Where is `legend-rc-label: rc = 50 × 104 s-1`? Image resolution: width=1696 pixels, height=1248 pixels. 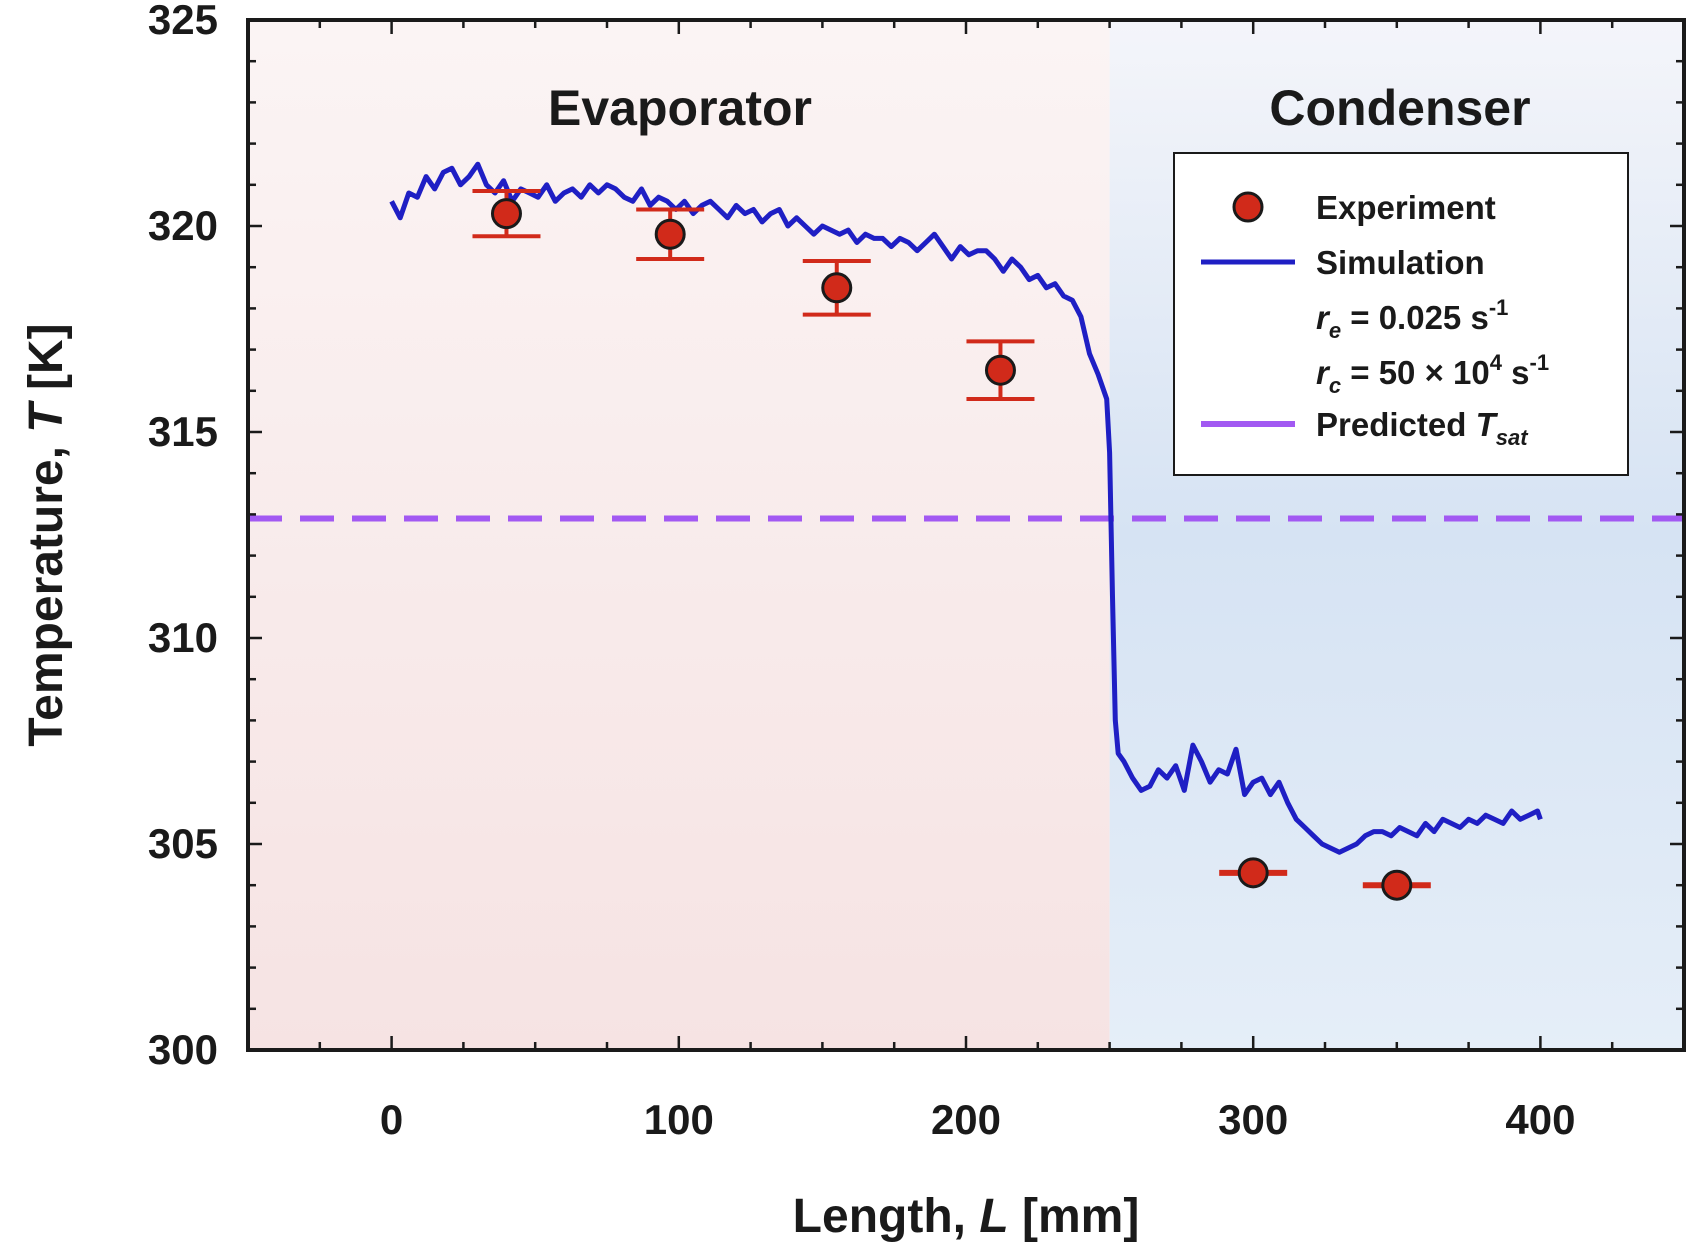 legend-rc-label: rc = 50 × 104 s-1 is located at coordinates (1432, 374).